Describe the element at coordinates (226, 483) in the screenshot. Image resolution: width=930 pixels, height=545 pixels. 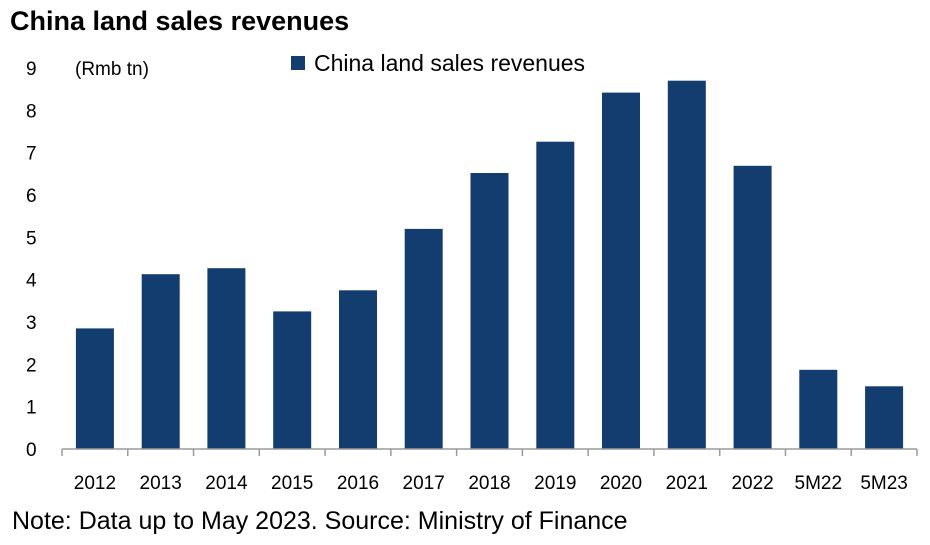
I see `x-tick-label: 2014` at that location.